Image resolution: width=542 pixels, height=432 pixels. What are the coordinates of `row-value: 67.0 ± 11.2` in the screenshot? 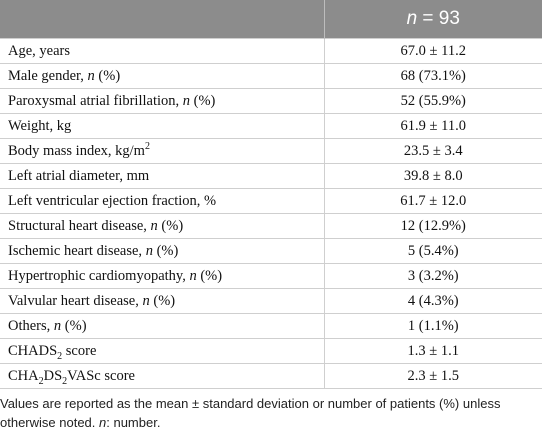 It's located at (432, 51).